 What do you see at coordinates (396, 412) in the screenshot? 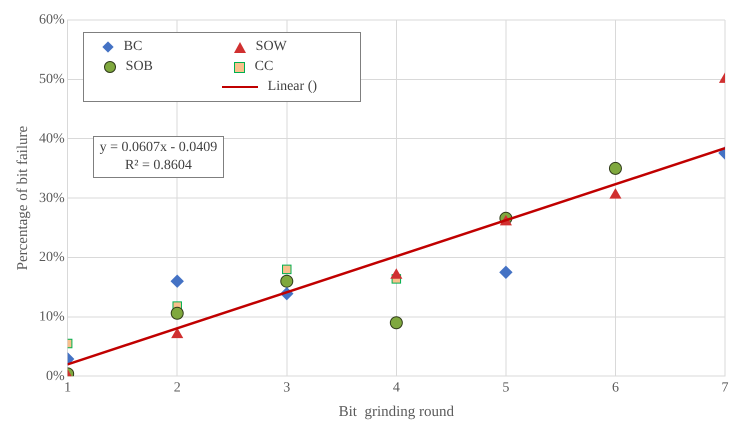
I see `x-axis-title: Bit grinding round` at bounding box center [396, 412].